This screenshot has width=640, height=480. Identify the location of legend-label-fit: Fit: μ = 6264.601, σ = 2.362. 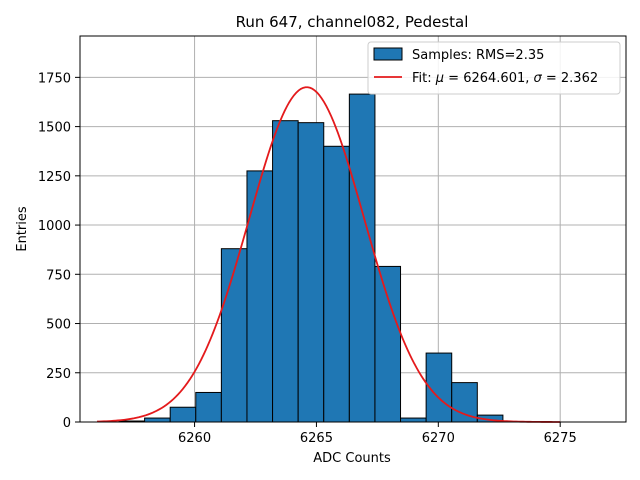
(505, 78).